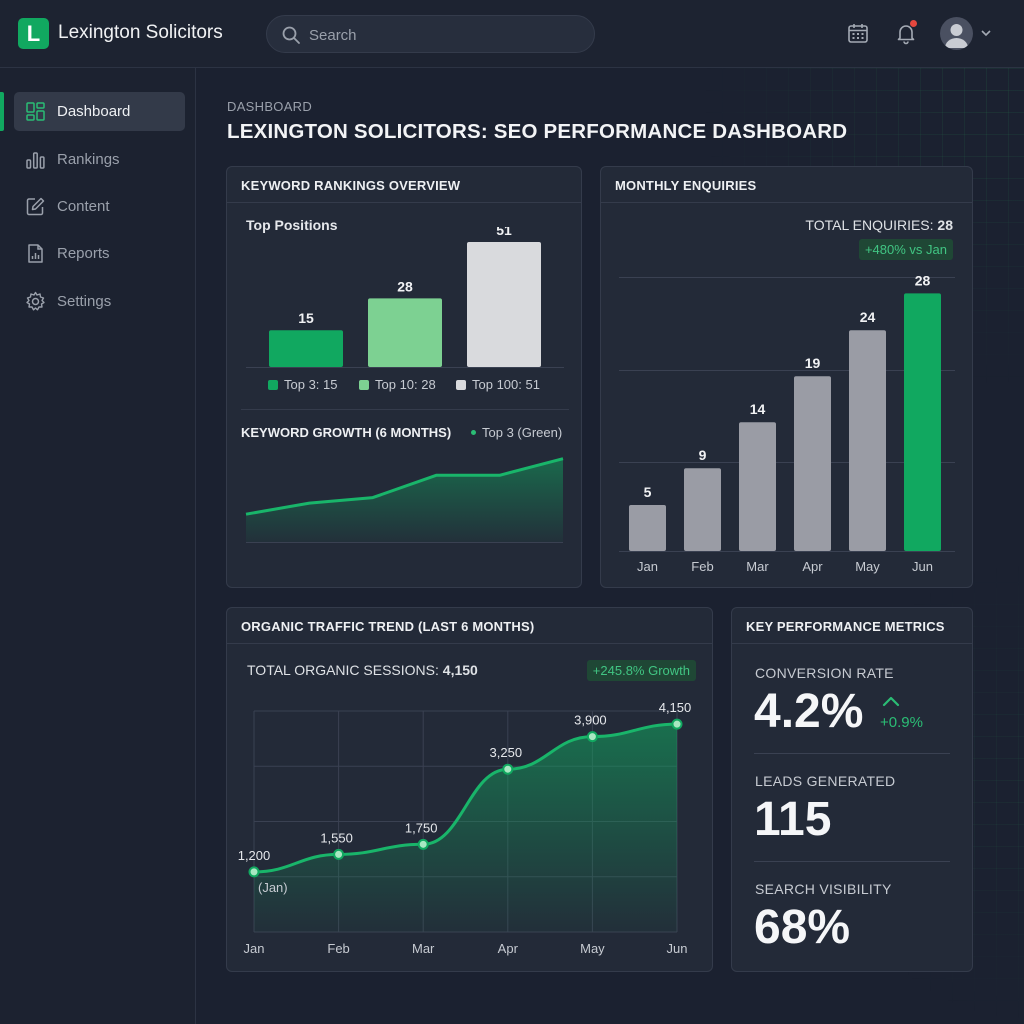 The width and height of the screenshot is (1024, 1024). I want to click on sidebar-item-content: Content, so click(99, 206).